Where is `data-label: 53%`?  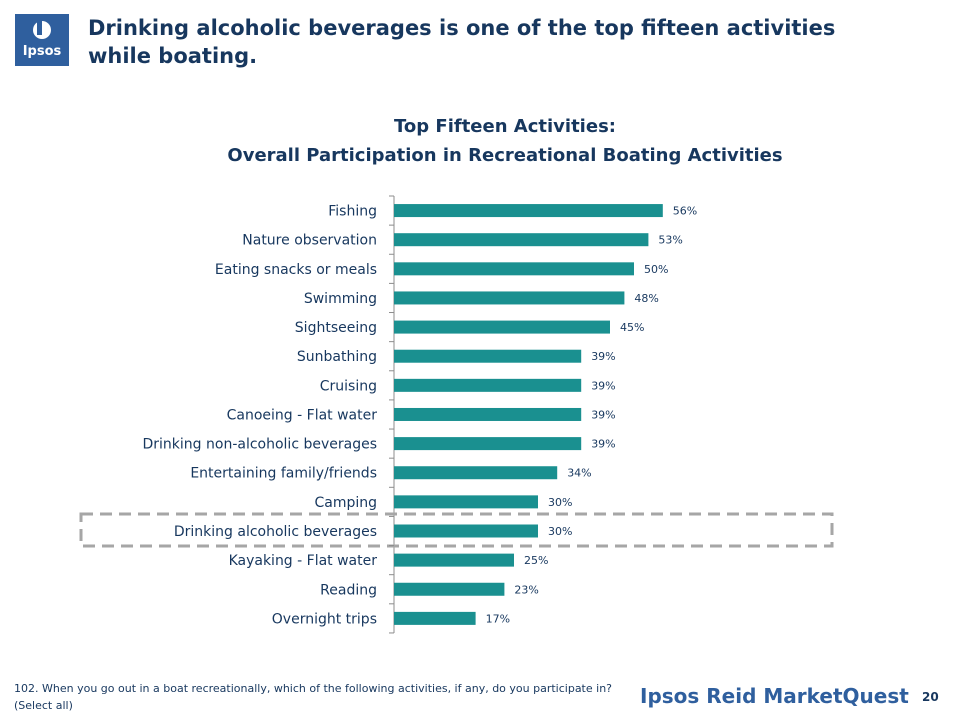 data-label: 53% is located at coordinates (670, 240).